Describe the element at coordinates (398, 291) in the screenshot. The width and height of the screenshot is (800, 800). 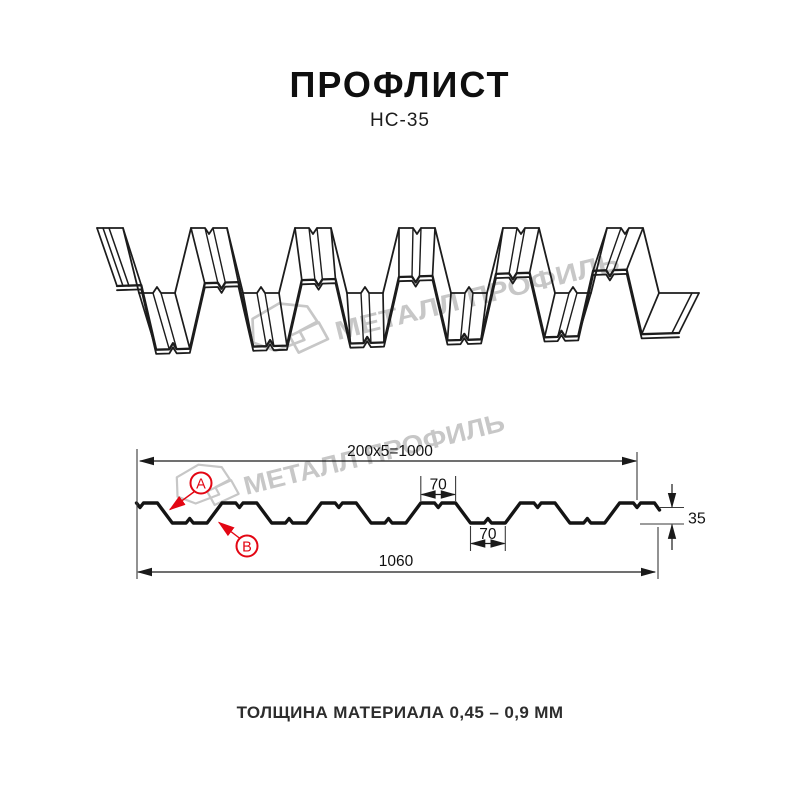
I see `profile-3d-view` at that location.